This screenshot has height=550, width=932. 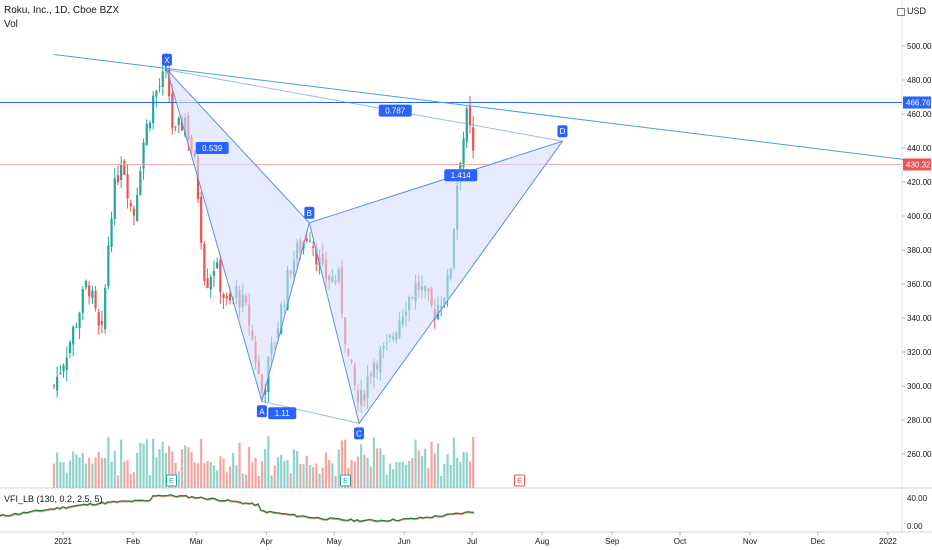 I want to click on time-tick-label: Aug, so click(x=542, y=541).